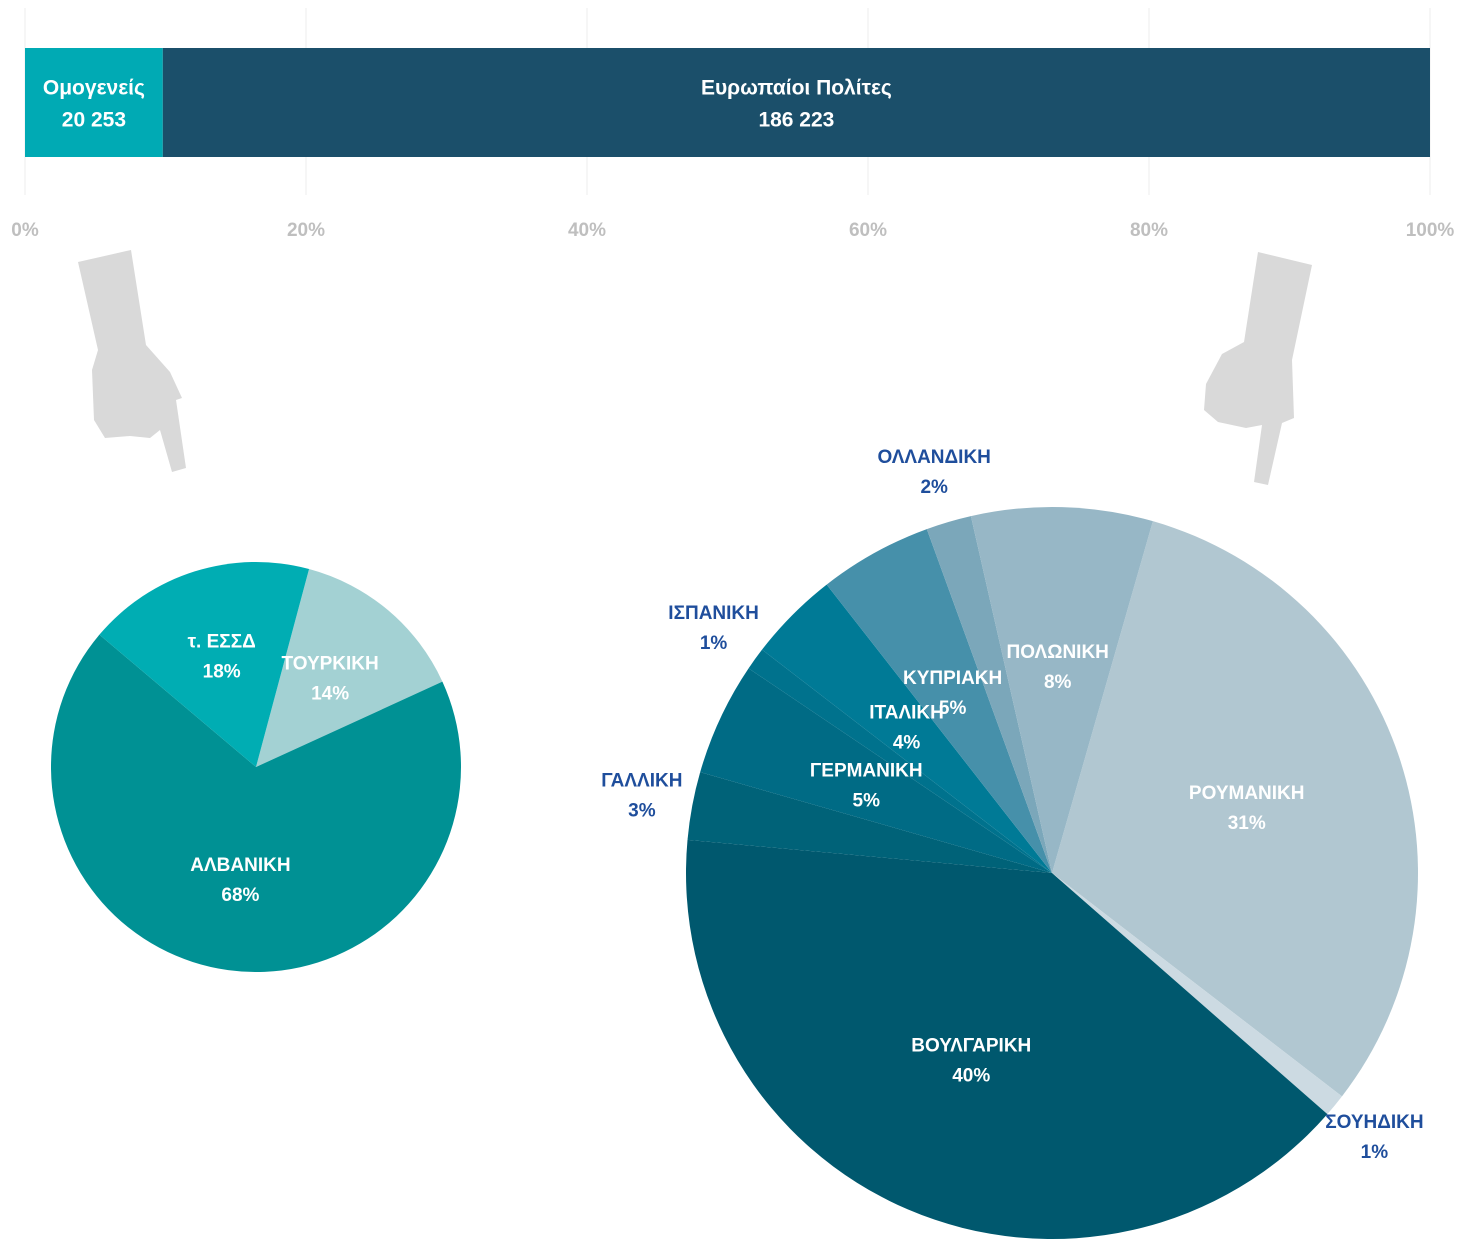  What do you see at coordinates (222, 671) in the screenshot?
I see `data-label: 18%` at bounding box center [222, 671].